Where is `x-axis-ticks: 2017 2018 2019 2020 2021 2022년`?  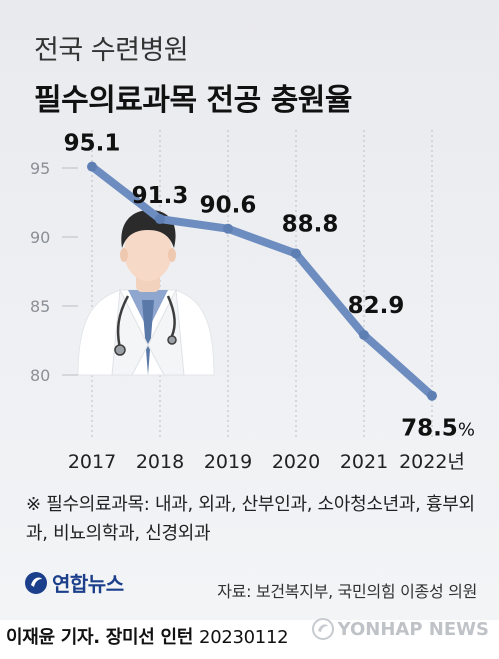
x-axis-ticks: 2017 2018 2019 2020 2021 2022년 is located at coordinates (266, 462).